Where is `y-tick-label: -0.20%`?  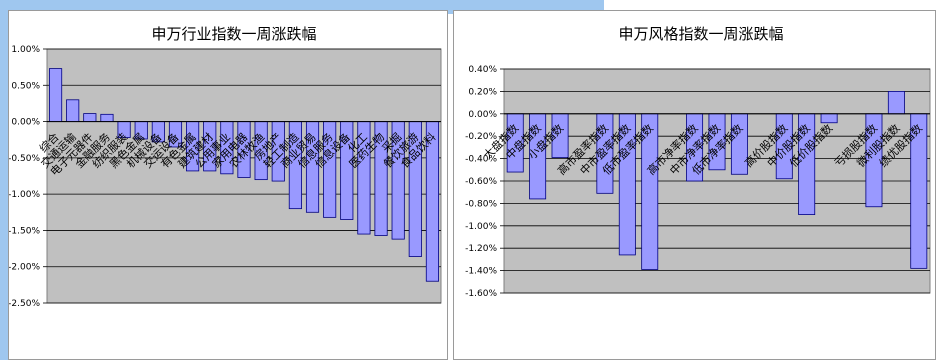
y-tick-label: -0.20% is located at coordinates (481, 137).